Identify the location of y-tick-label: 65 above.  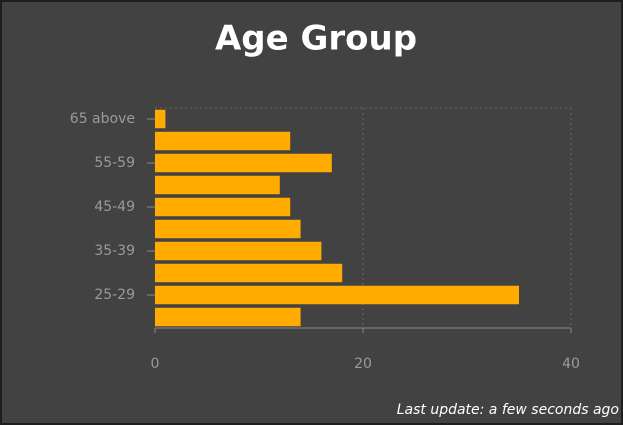
(102, 119).